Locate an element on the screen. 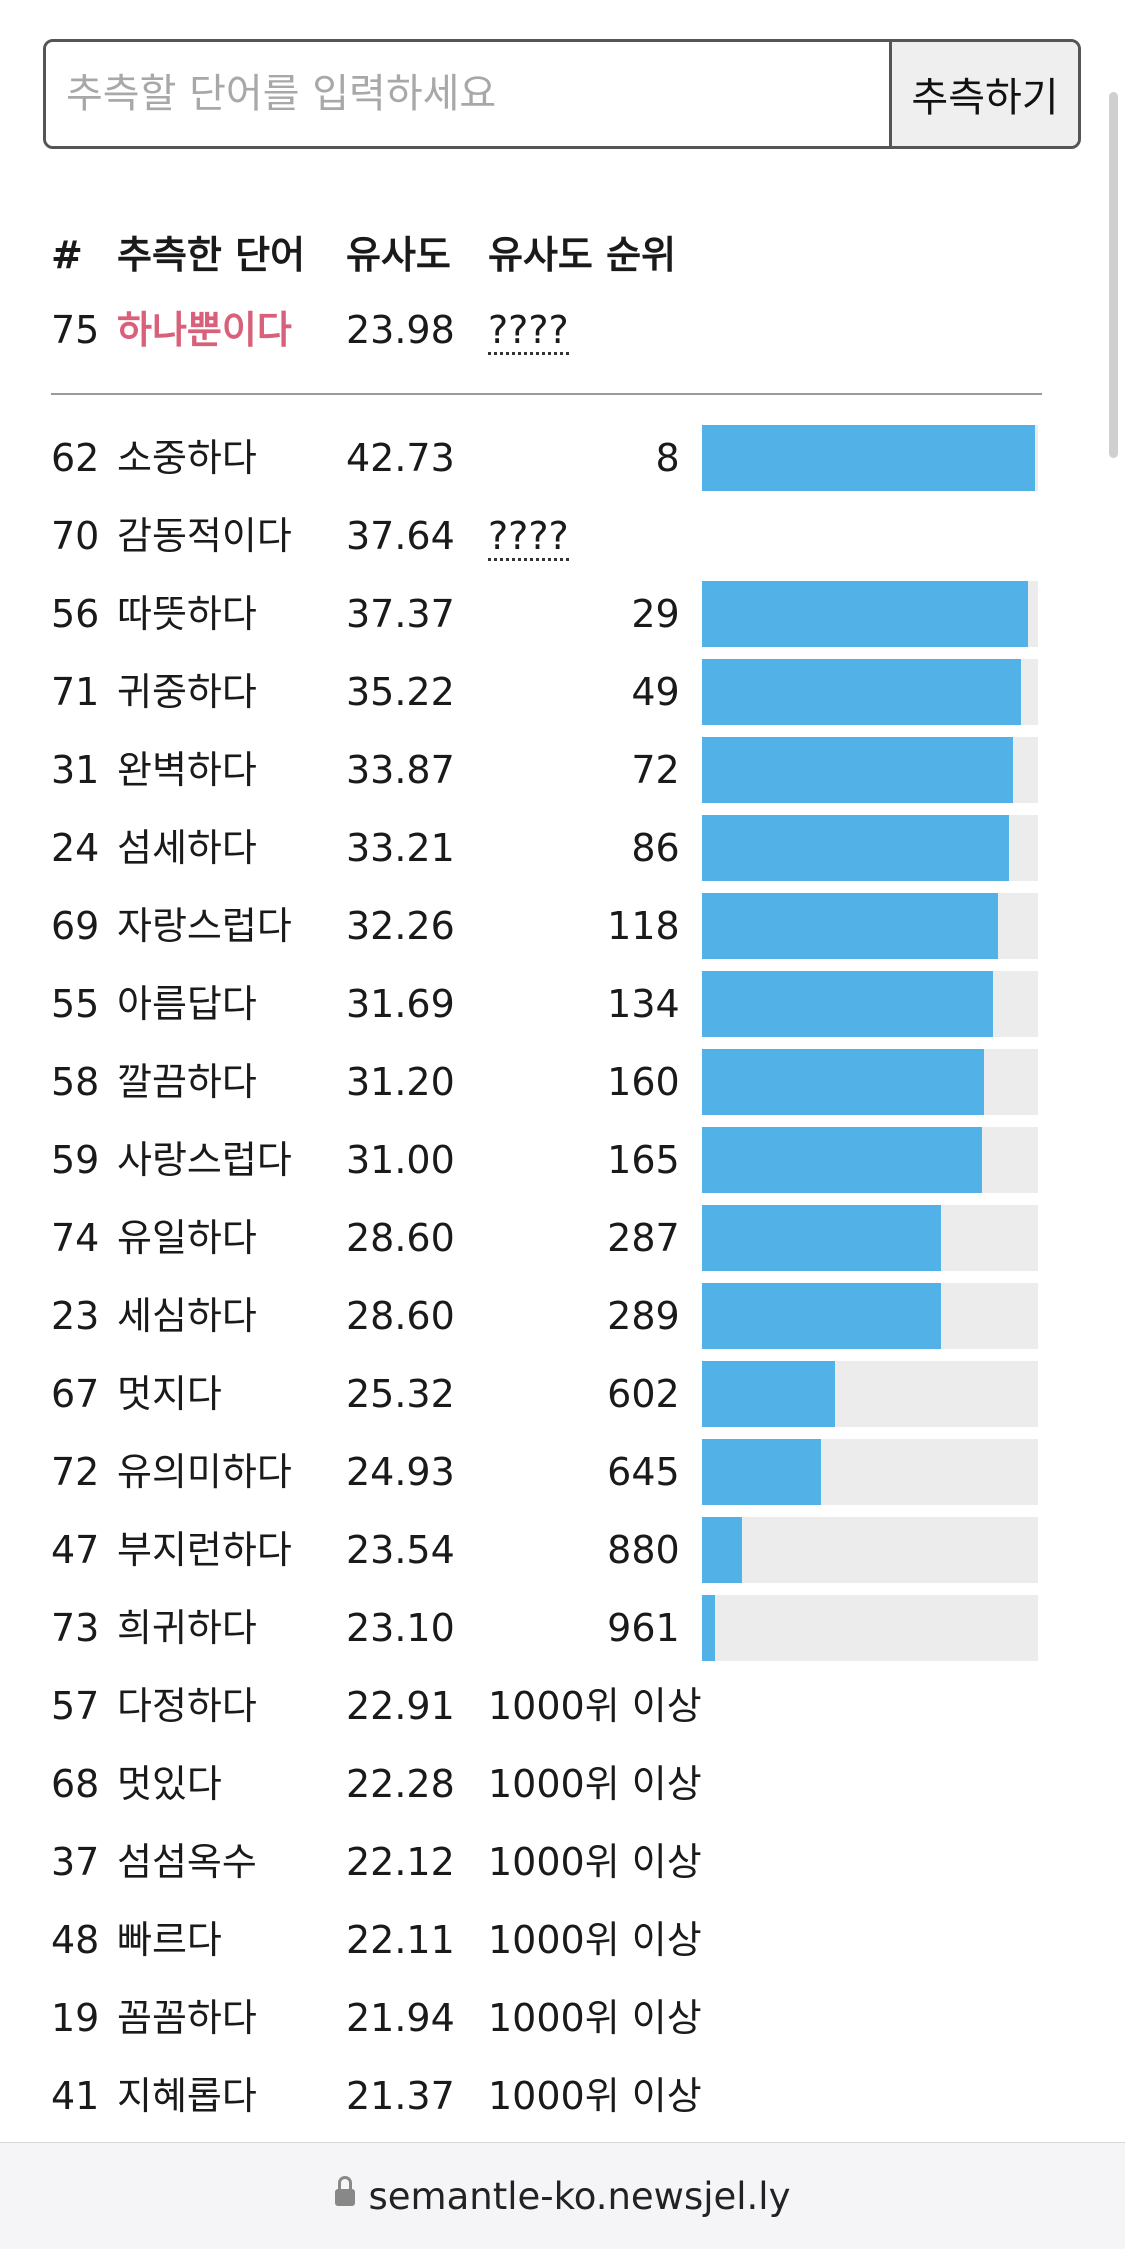 The image size is (1125, 2249). header-word: 추측한 단어 is located at coordinates (211, 255).